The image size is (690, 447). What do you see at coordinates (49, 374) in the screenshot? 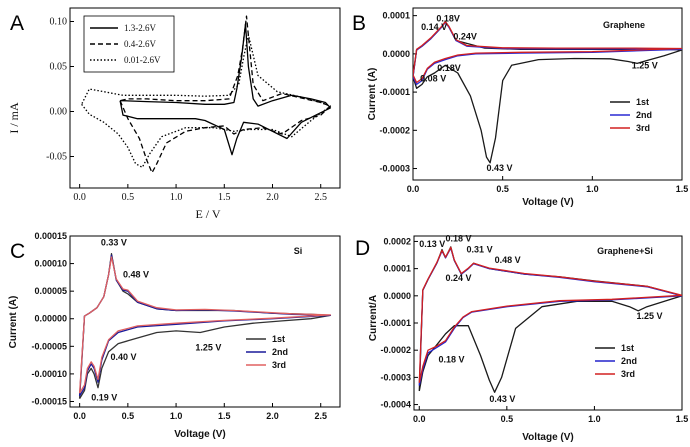
I see `y-tick-label: -0.00010` at bounding box center [49, 374].